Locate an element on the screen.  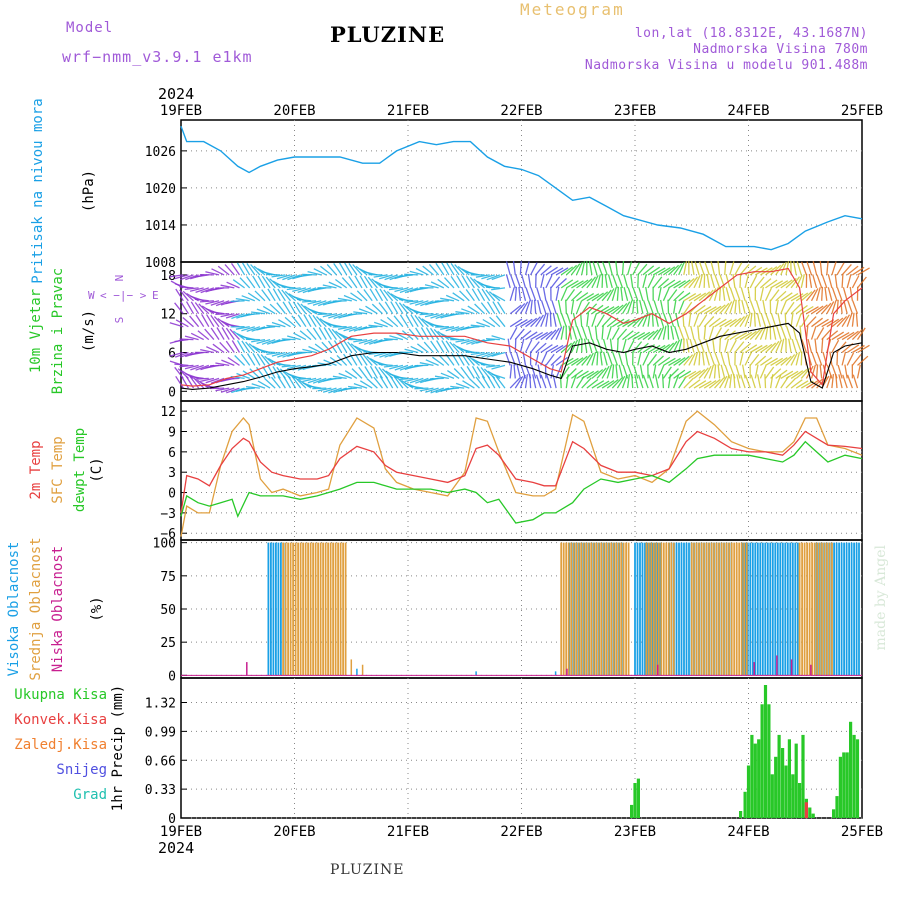
compass-horizontal: < −|− > is located at coordinates (123, 295).